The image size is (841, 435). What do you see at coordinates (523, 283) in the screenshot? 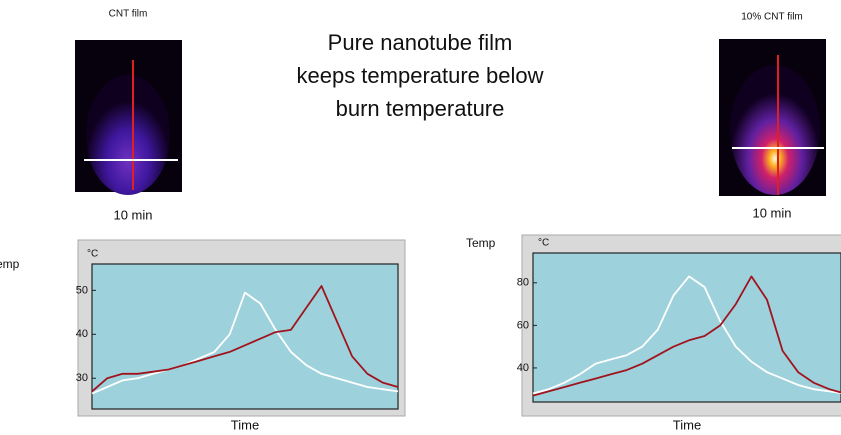
I see `y-tick-label: 80` at bounding box center [523, 283].